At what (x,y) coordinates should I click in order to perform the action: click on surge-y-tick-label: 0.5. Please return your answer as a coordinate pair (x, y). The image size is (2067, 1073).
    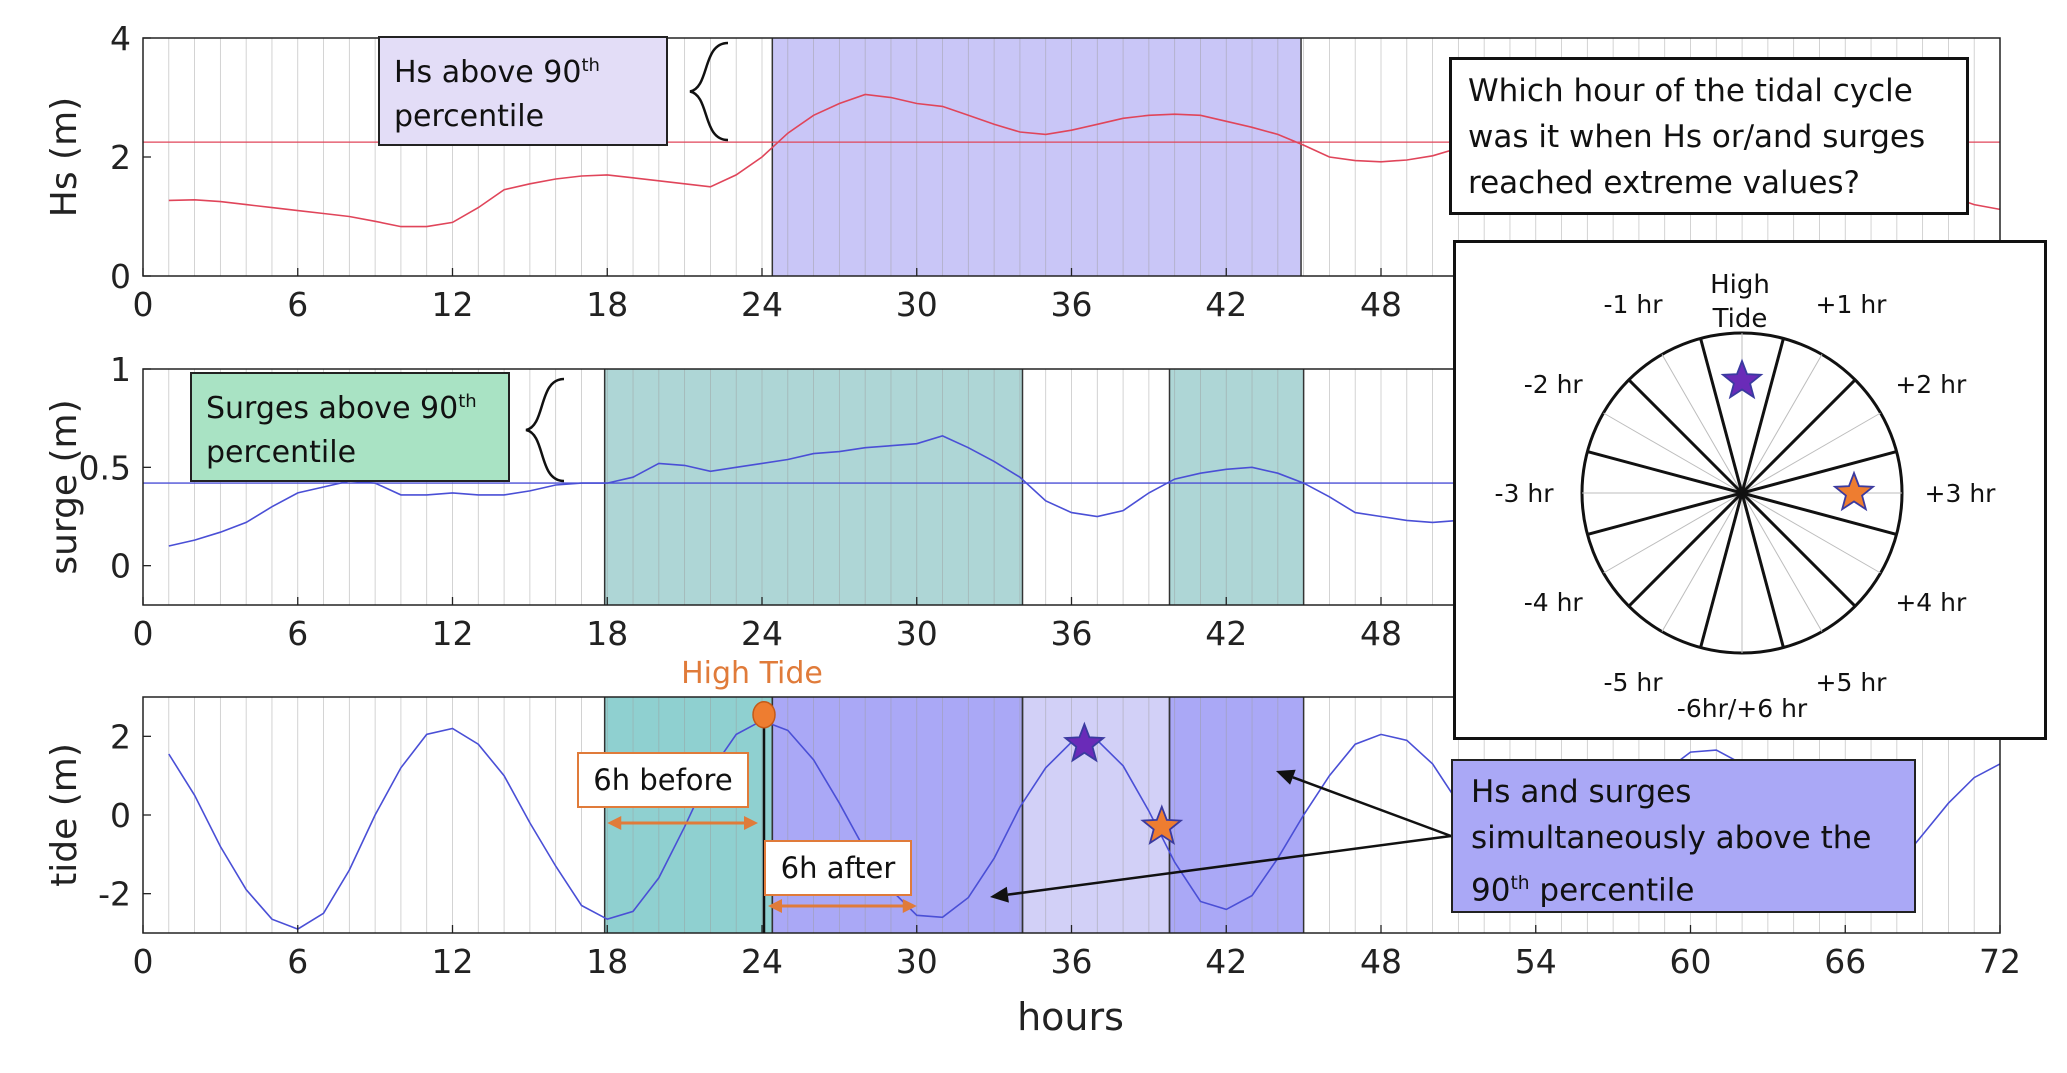
    Looking at the image, I should click on (105, 467).